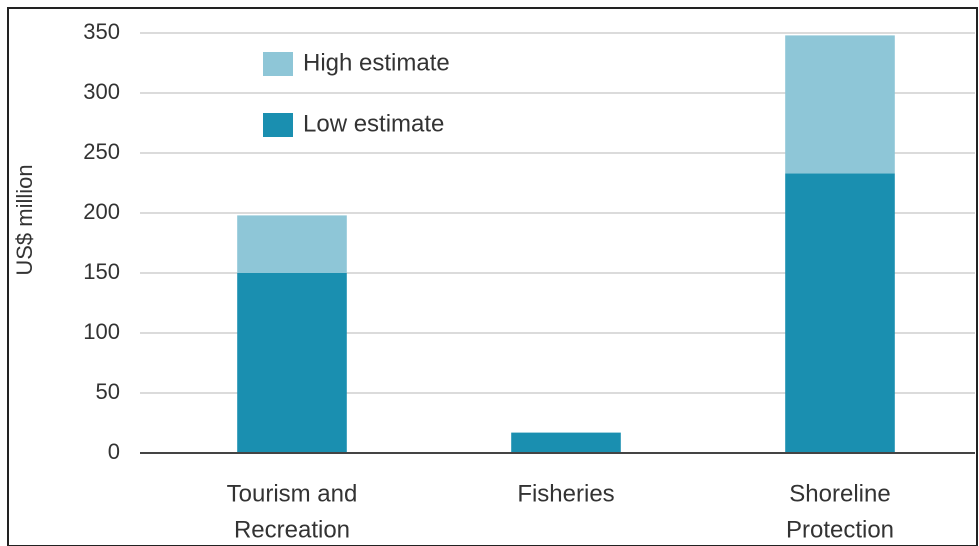 This screenshot has height=546, width=979. What do you see at coordinates (376, 62) in the screenshot?
I see `legend-label: High estimate` at bounding box center [376, 62].